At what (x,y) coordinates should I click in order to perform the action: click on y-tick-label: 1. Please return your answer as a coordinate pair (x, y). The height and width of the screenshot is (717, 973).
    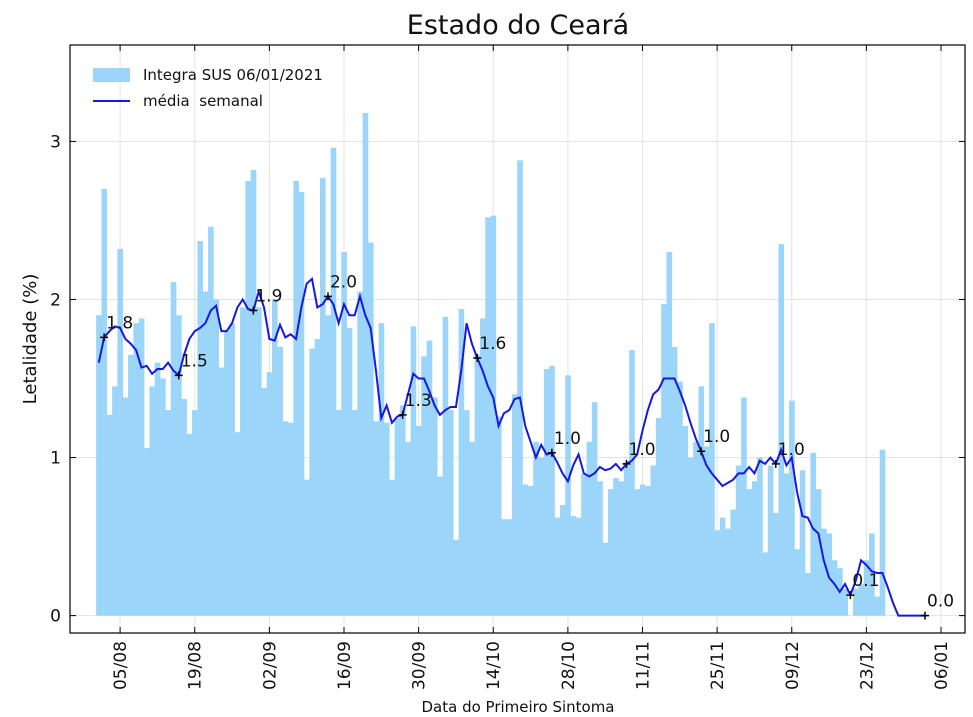
    Looking at the image, I should click on (55, 459).